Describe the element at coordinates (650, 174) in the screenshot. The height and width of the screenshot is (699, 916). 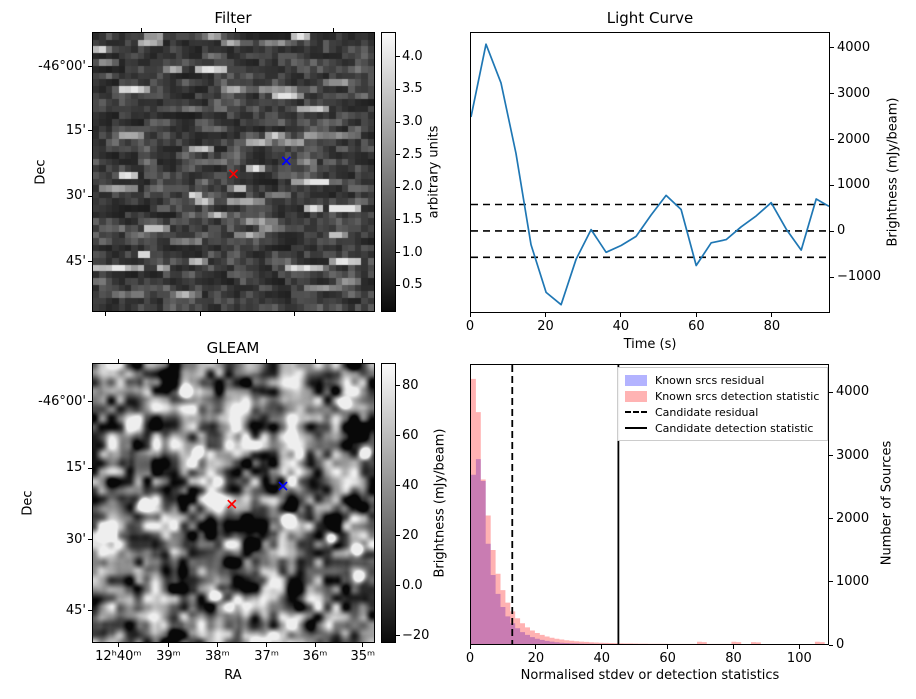
I see `light-curve-plot` at that location.